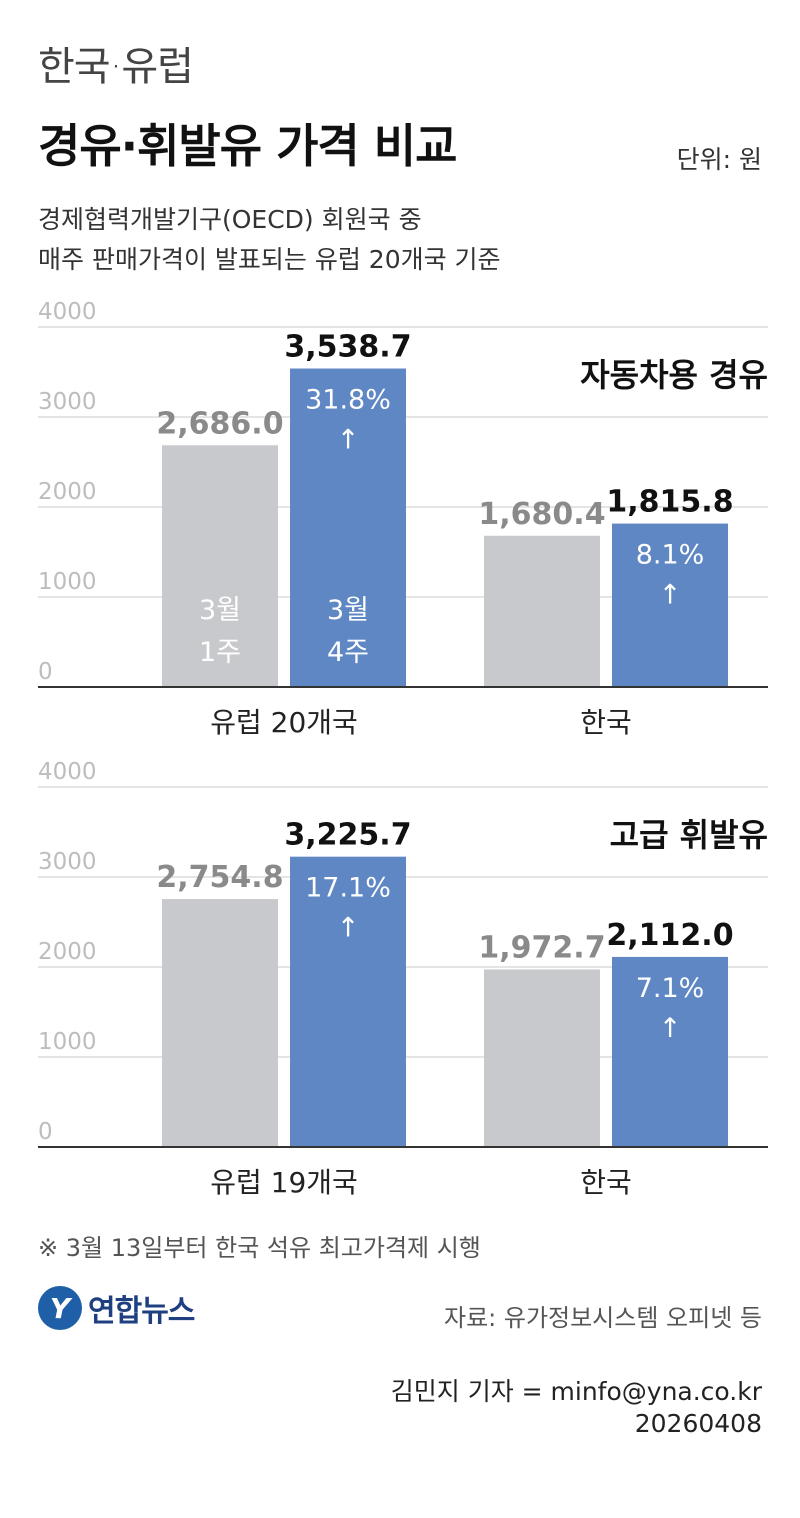 The width and height of the screenshot is (800, 1518). I want to click on data-label: 3,538.7, so click(347, 347).